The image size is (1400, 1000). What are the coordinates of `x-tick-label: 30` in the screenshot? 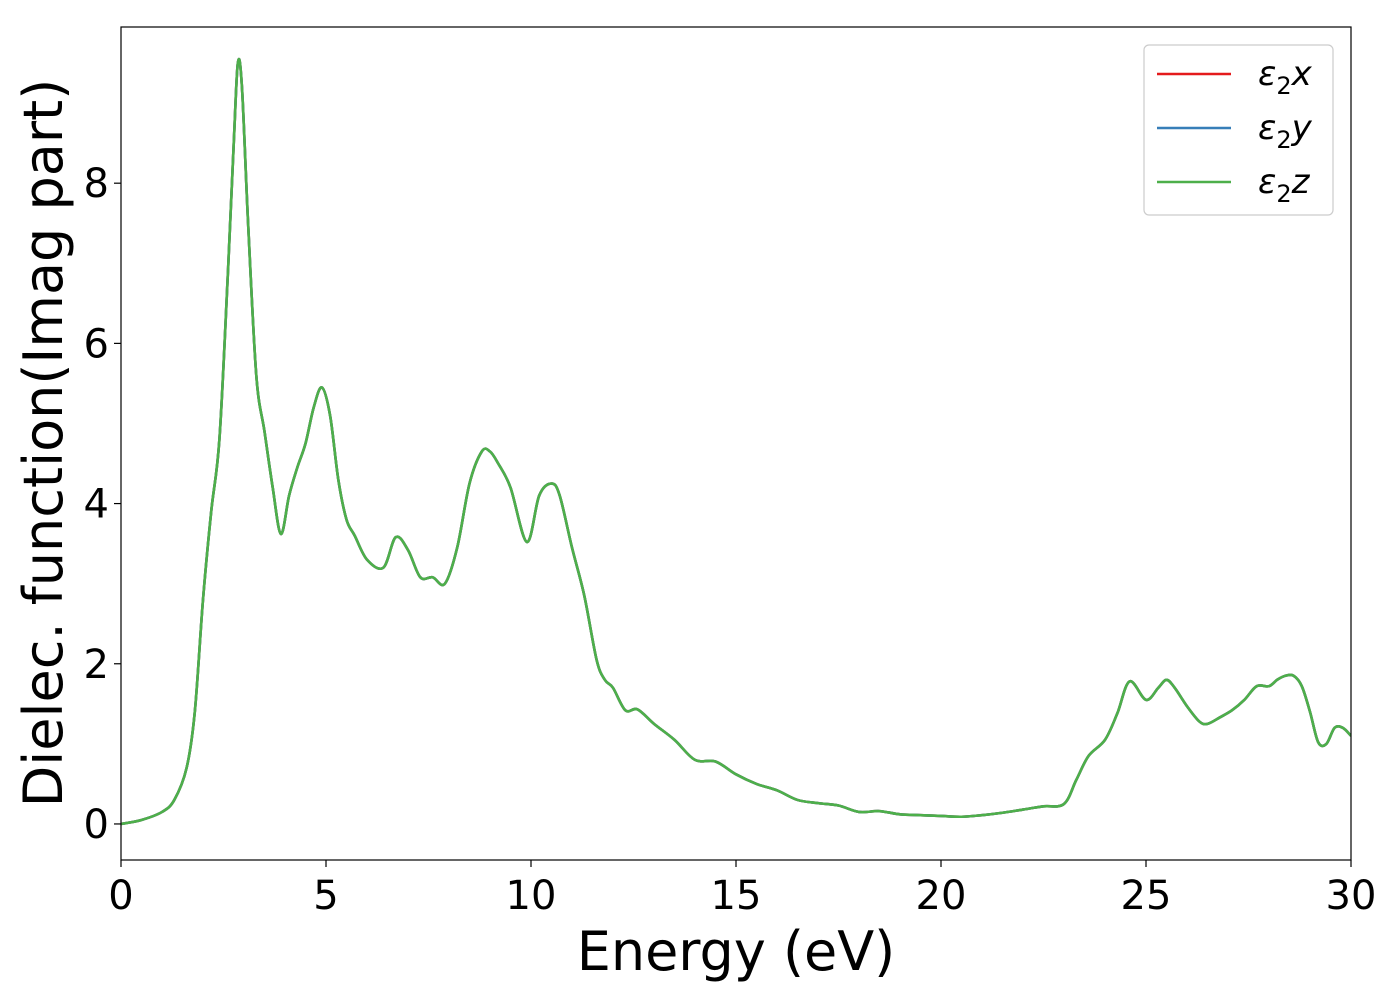 It's located at (1351, 896).